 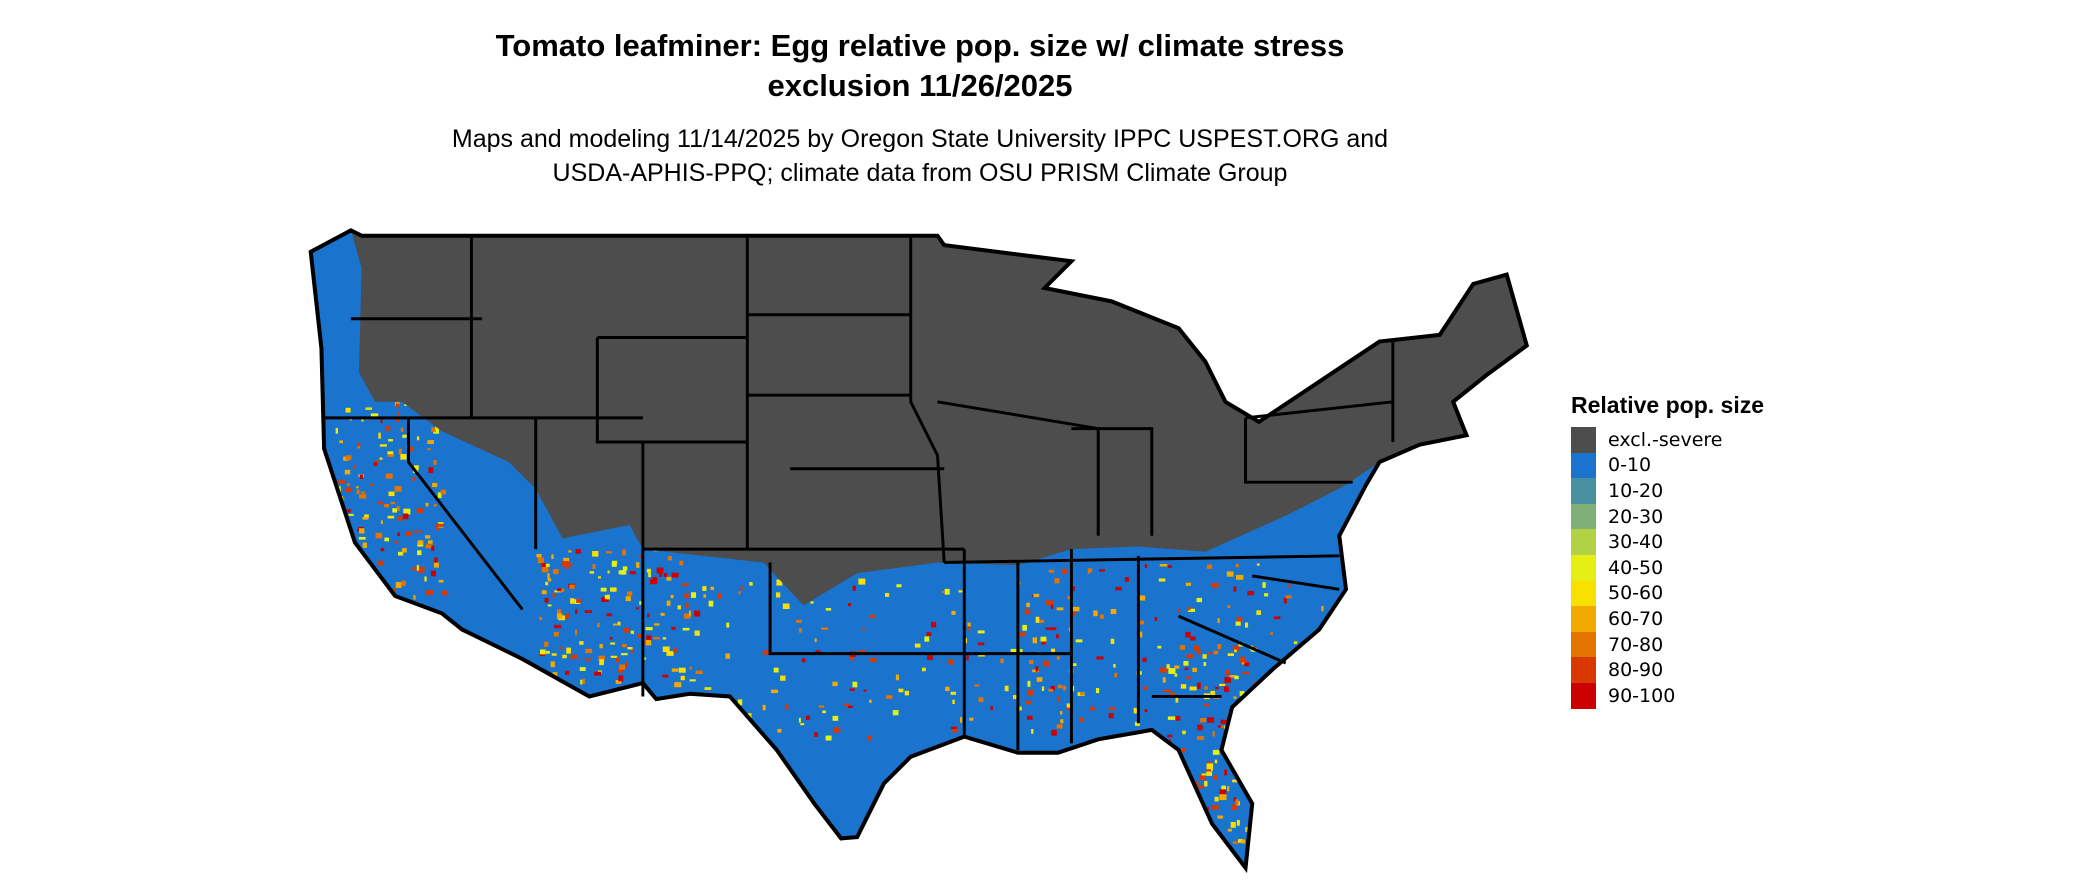 I want to click on legend-item: 70-80, so click(x=1667, y=644).